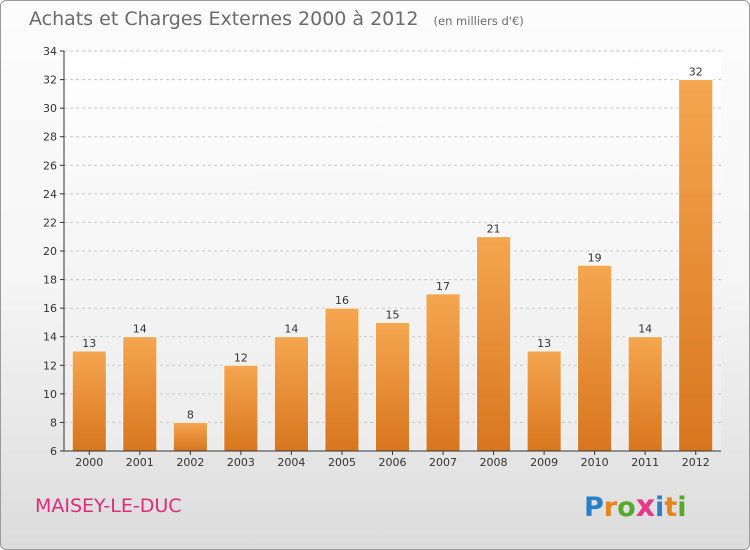  What do you see at coordinates (443, 372) in the screenshot?
I see `bar-2007` at bounding box center [443, 372].